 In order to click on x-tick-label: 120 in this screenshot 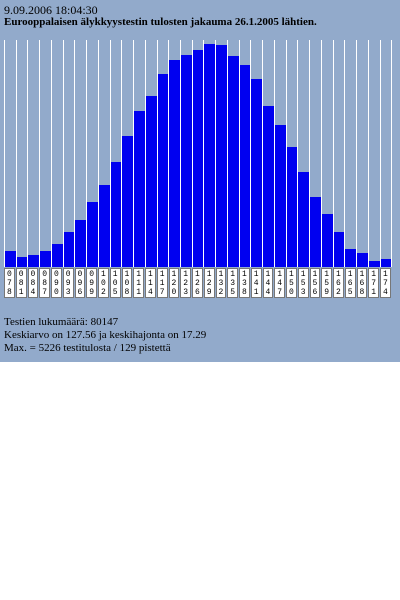, I will do `click(174, 283)`.